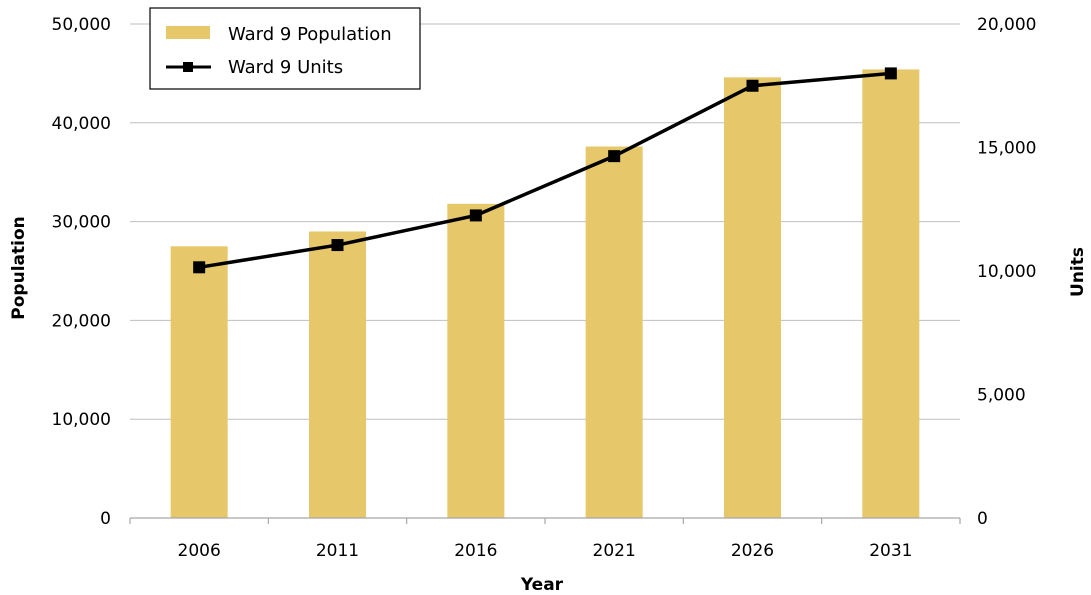 The image size is (1091, 595). Describe the element at coordinates (188, 67) in the screenshot. I see `legend-units-marker` at that location.